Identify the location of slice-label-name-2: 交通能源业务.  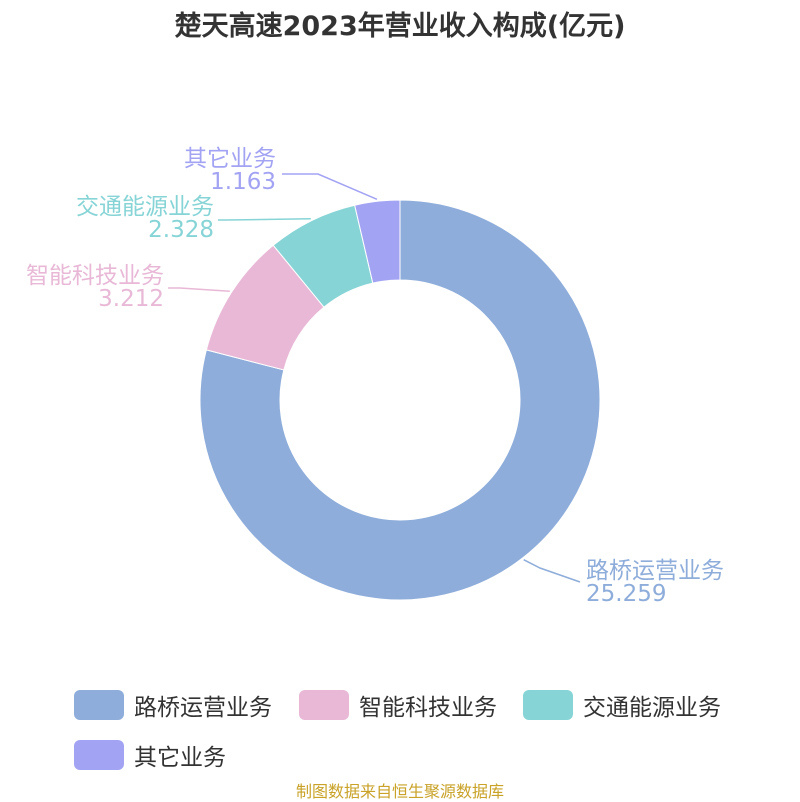
(145, 207).